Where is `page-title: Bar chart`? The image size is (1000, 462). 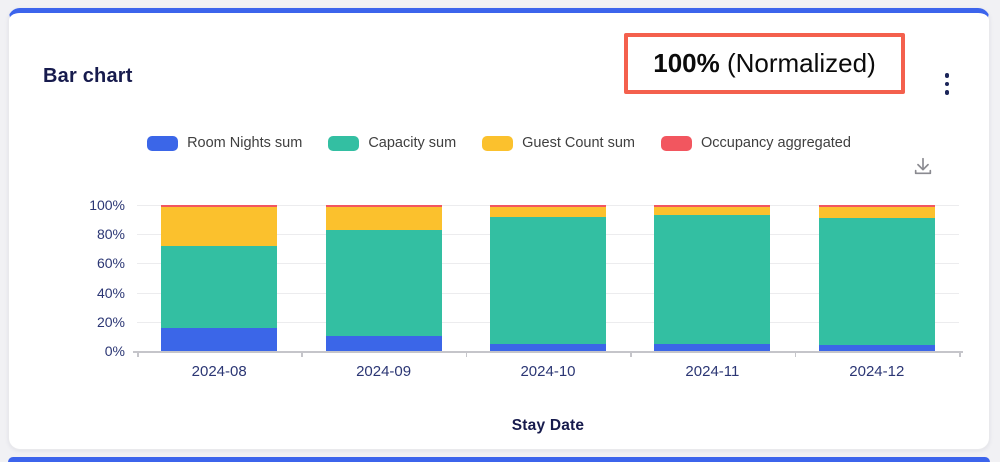 page-title: Bar chart is located at coordinates (88, 76).